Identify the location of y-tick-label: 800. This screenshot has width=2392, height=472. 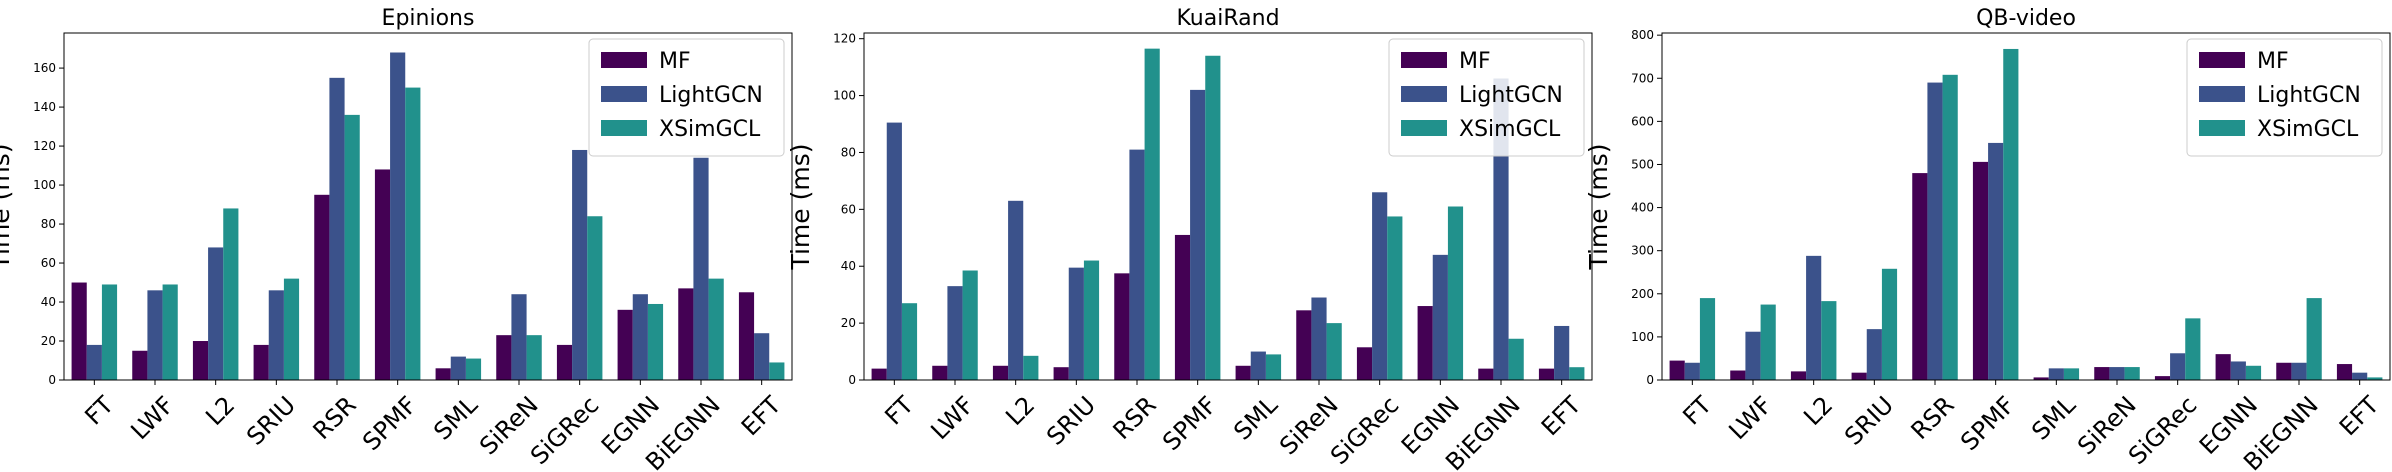
(1642, 35).